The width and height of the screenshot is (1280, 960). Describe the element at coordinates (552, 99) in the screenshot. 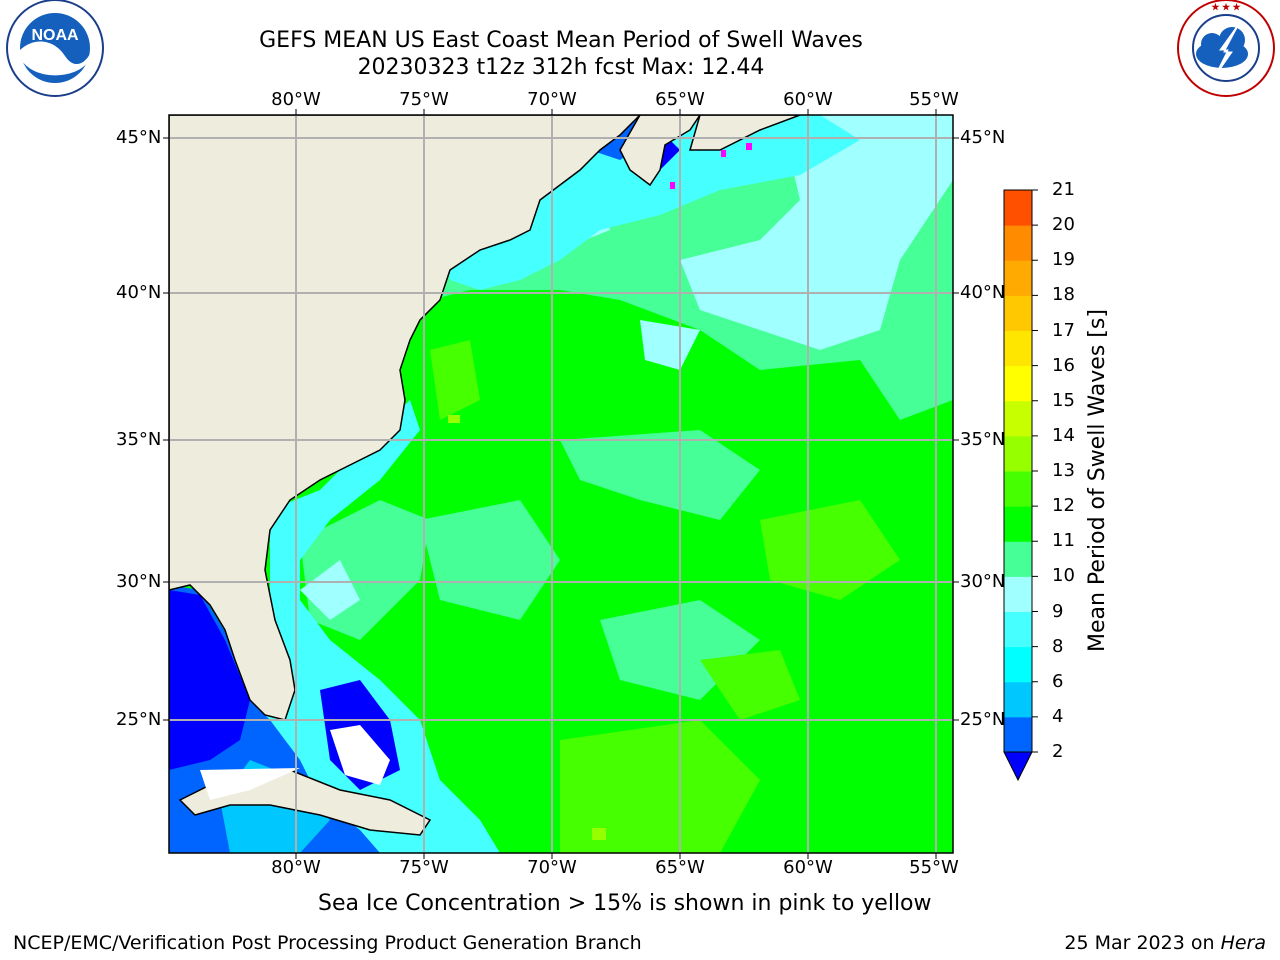

I see `lon-label-top: 70°W` at that location.